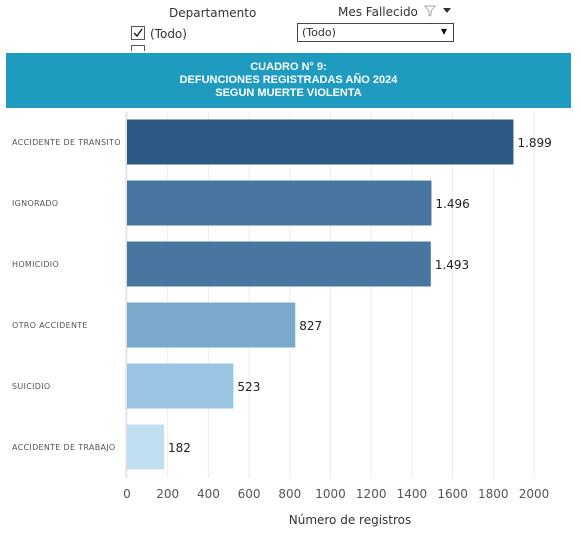  I want to click on category-label: ACCIDENTE DE TRABAJO, so click(64, 447).